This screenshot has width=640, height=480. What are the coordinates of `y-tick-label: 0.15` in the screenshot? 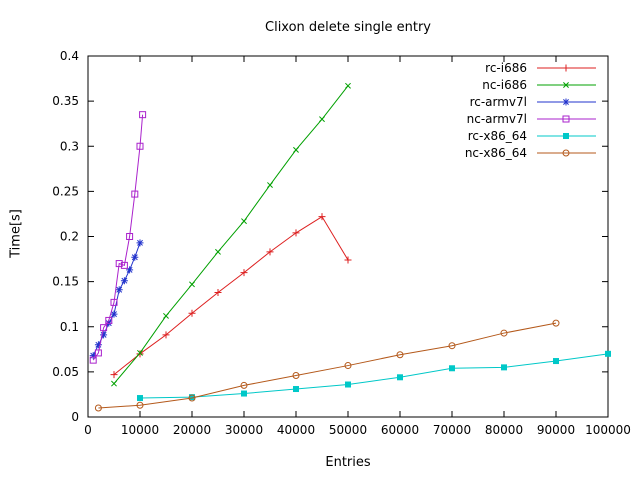 It's located at (65, 282).